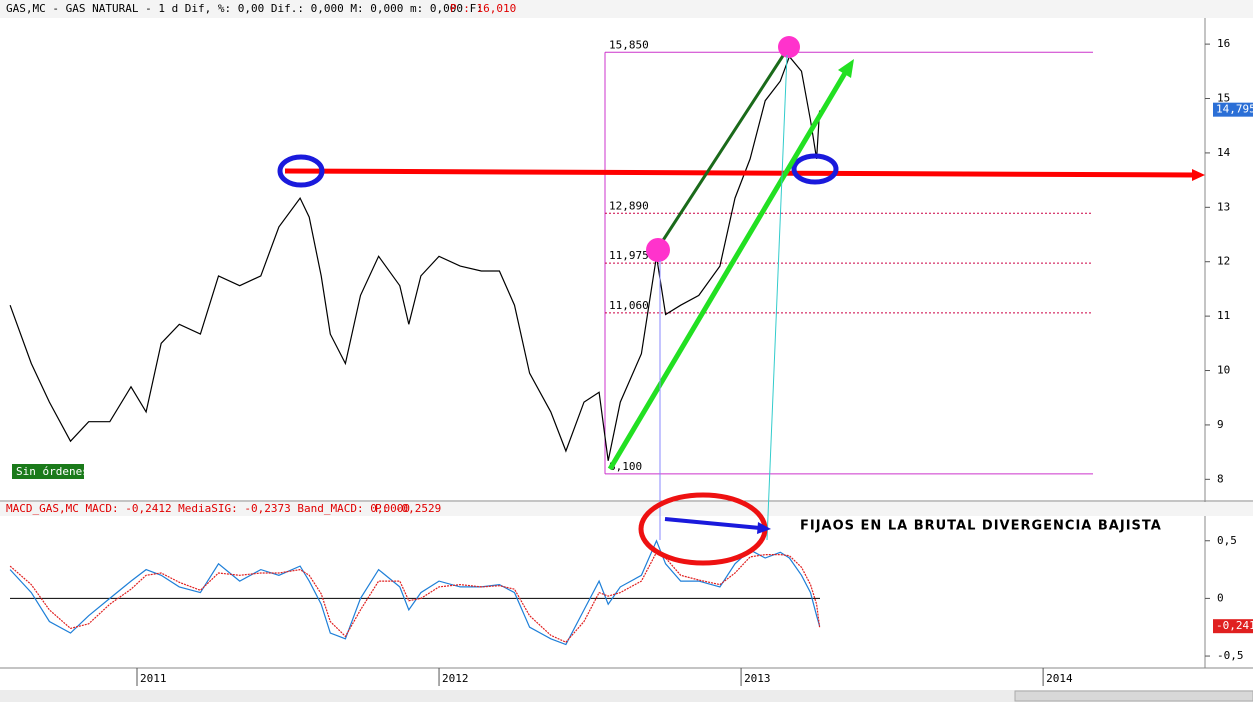  I want to click on price-header-last: P : 16,010, so click(483, 8).